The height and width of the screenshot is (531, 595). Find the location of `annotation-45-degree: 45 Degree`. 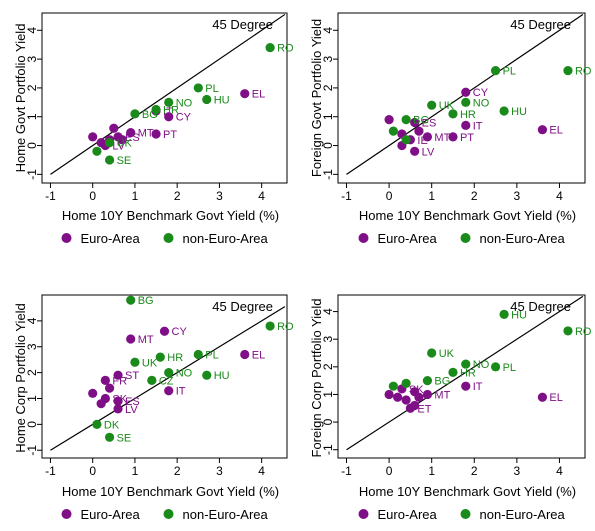

annotation-45-degree: 45 Degree is located at coordinates (540, 306).